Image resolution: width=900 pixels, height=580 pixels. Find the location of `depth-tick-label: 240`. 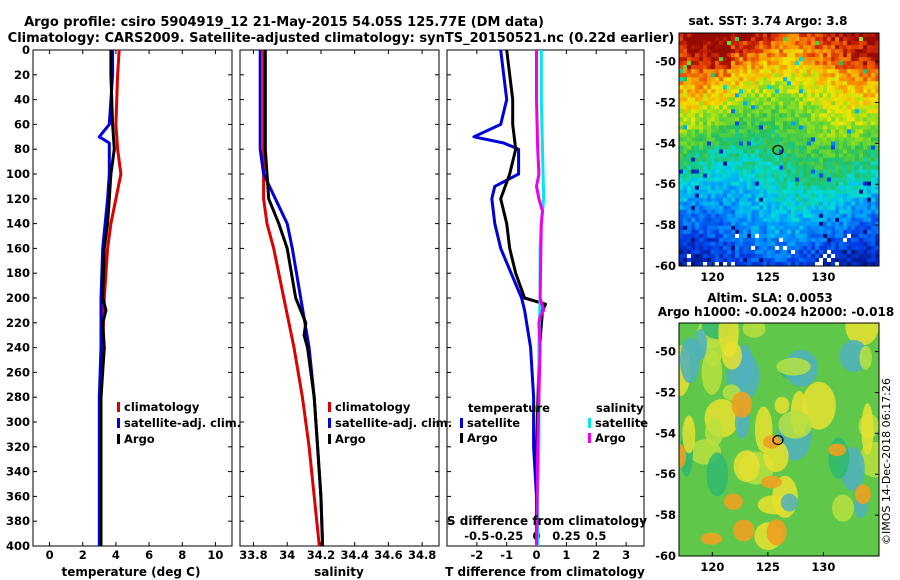

depth-tick-label: 240 is located at coordinates (18, 348).